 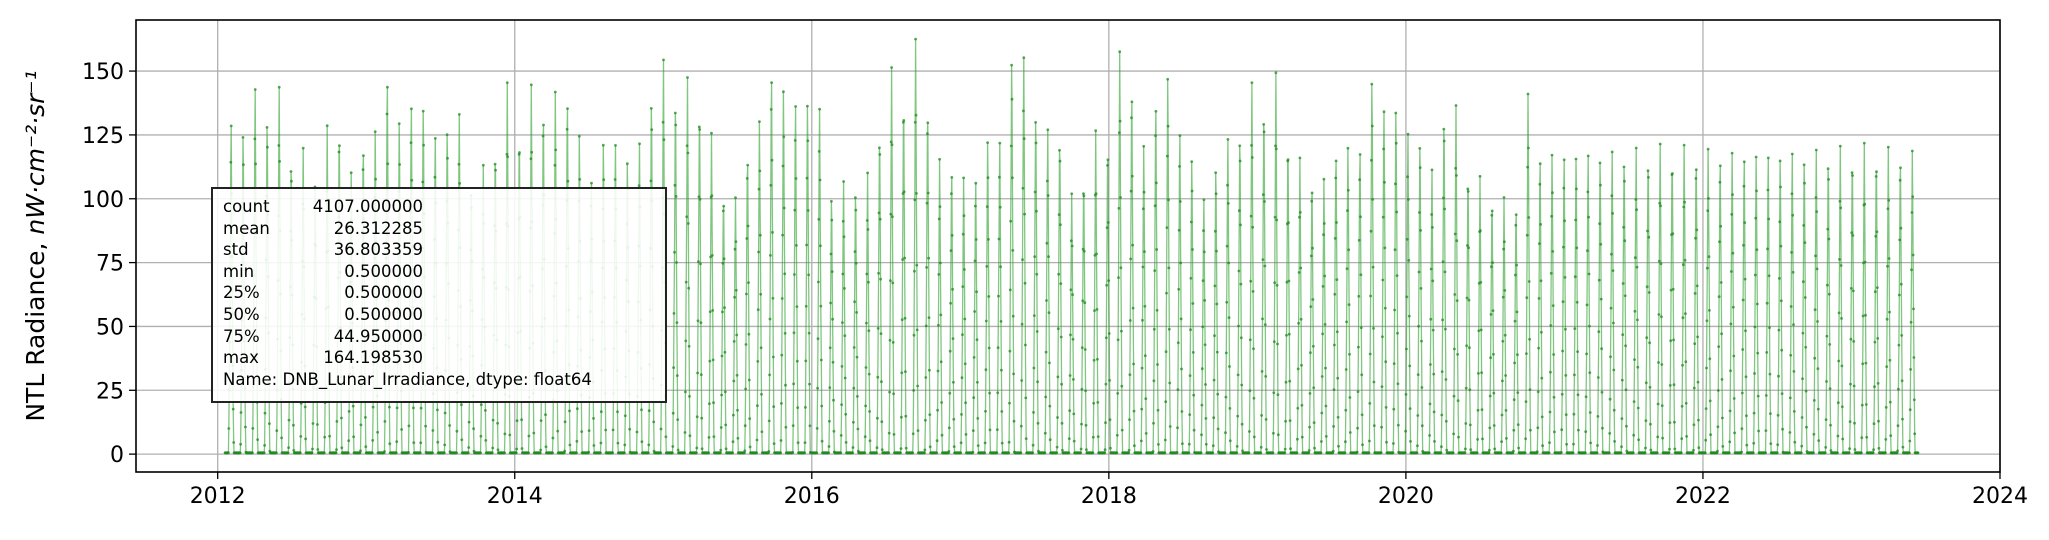 What do you see at coordinates (246, 228) in the screenshot?
I see `stats-key: mean` at bounding box center [246, 228].